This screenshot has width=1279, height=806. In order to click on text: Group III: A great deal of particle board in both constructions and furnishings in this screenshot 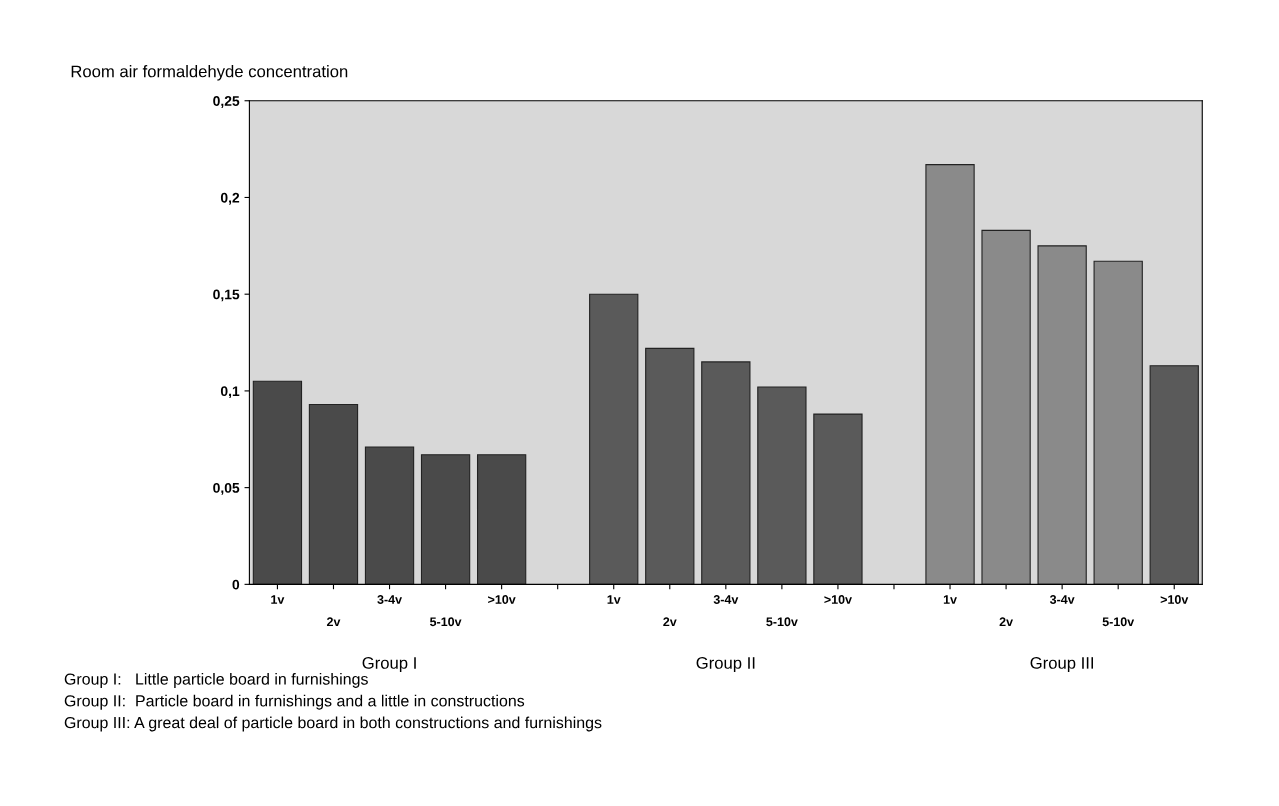, I will do `click(333, 724)`.